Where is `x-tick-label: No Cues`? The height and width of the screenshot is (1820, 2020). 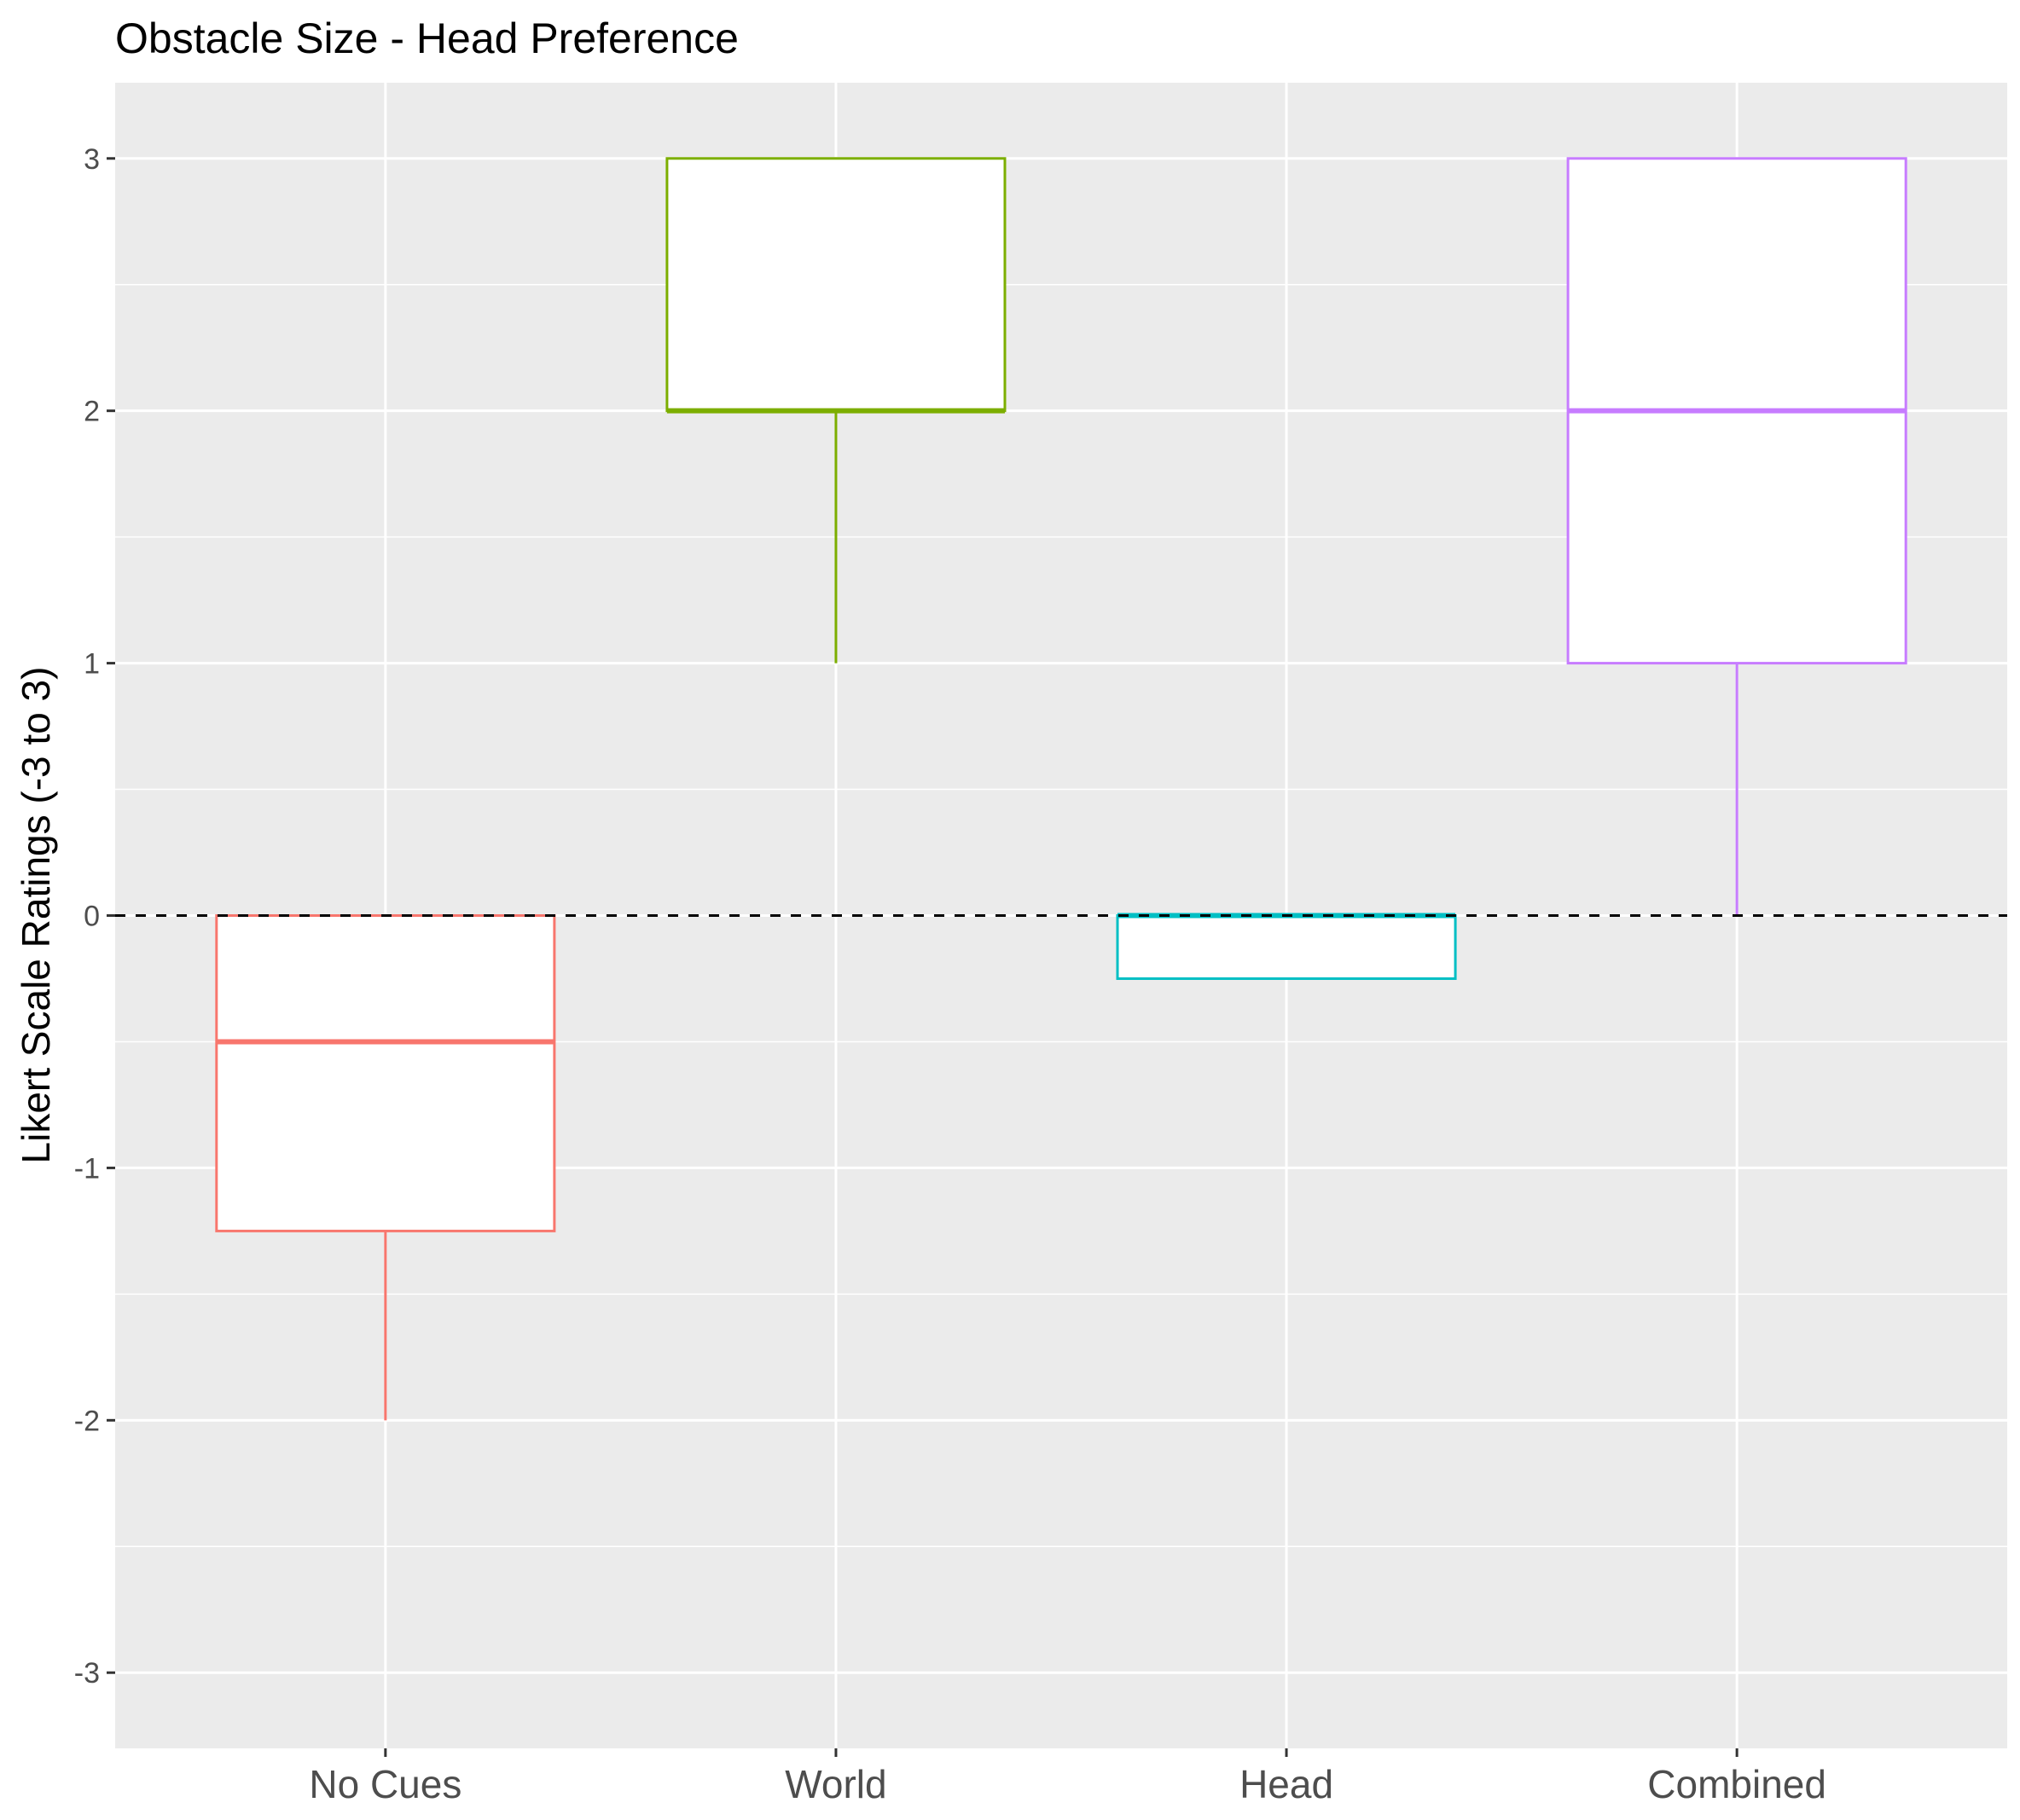
x-tick-label: No Cues is located at coordinates (385, 1784).